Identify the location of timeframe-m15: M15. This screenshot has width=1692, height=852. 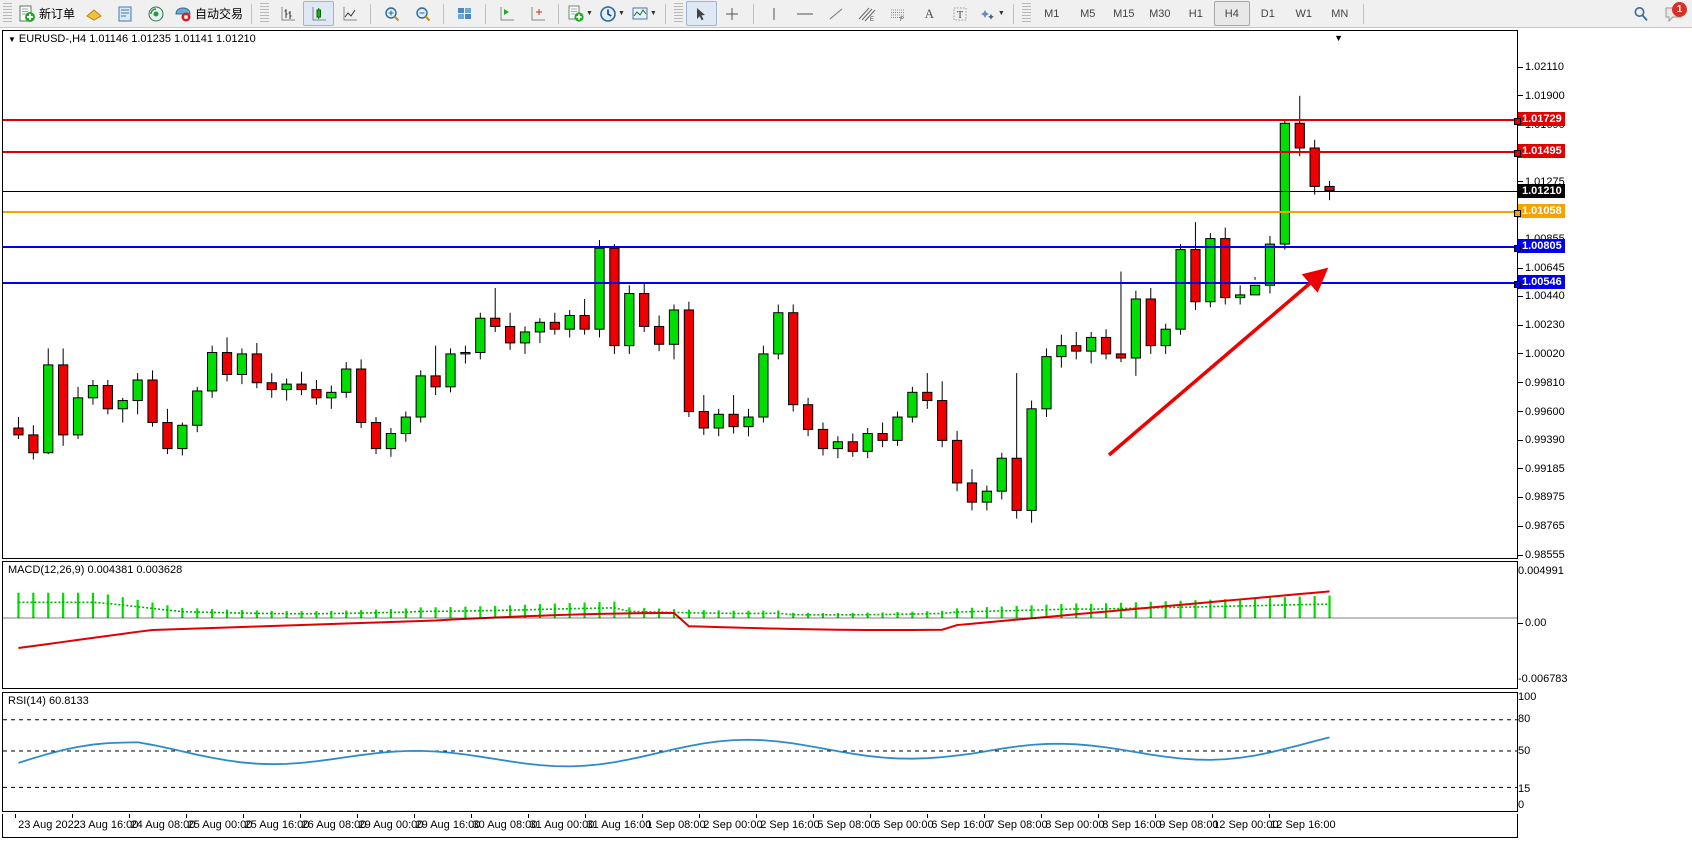
(1124, 13).